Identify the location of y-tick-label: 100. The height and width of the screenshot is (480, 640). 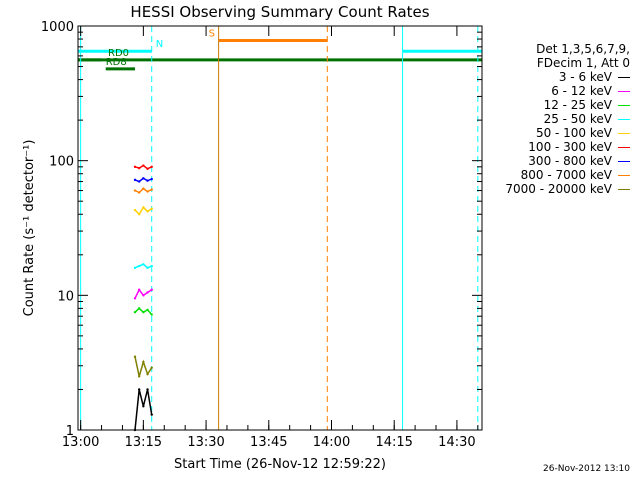
(61, 162).